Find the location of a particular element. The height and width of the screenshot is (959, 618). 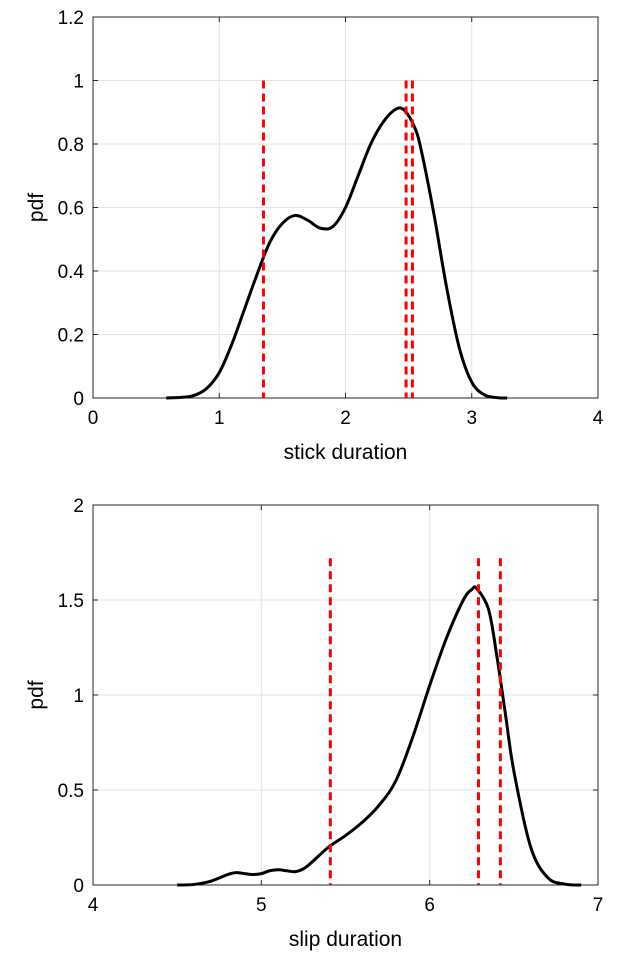

y-tick-label: 1.2 is located at coordinates (71, 18).